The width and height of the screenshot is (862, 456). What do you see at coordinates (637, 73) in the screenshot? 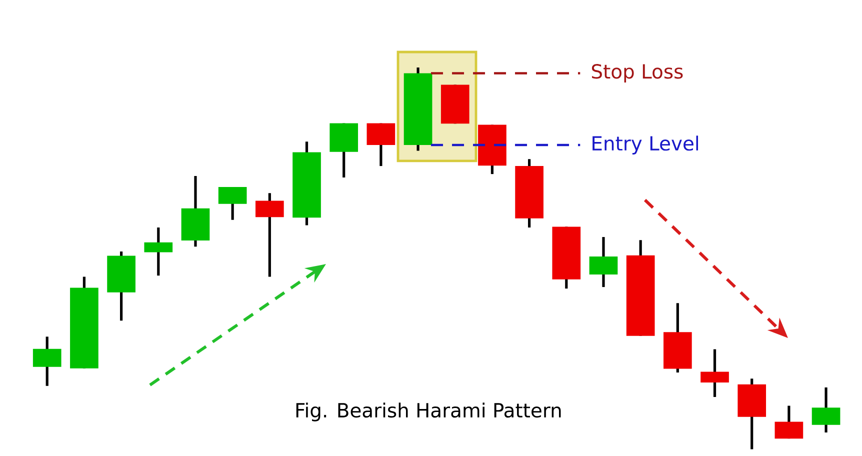
I see `ref-line-label: Stop Loss` at bounding box center [637, 73].